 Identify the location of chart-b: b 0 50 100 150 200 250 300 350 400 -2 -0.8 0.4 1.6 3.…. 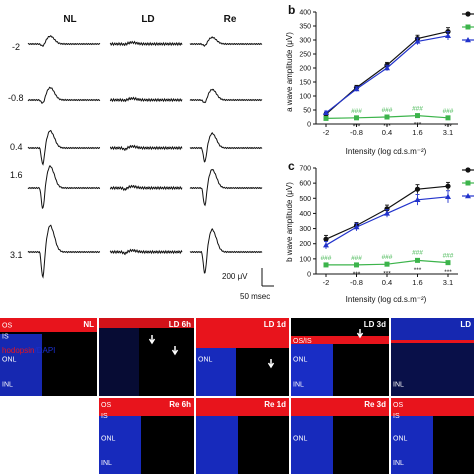
(379, 79).